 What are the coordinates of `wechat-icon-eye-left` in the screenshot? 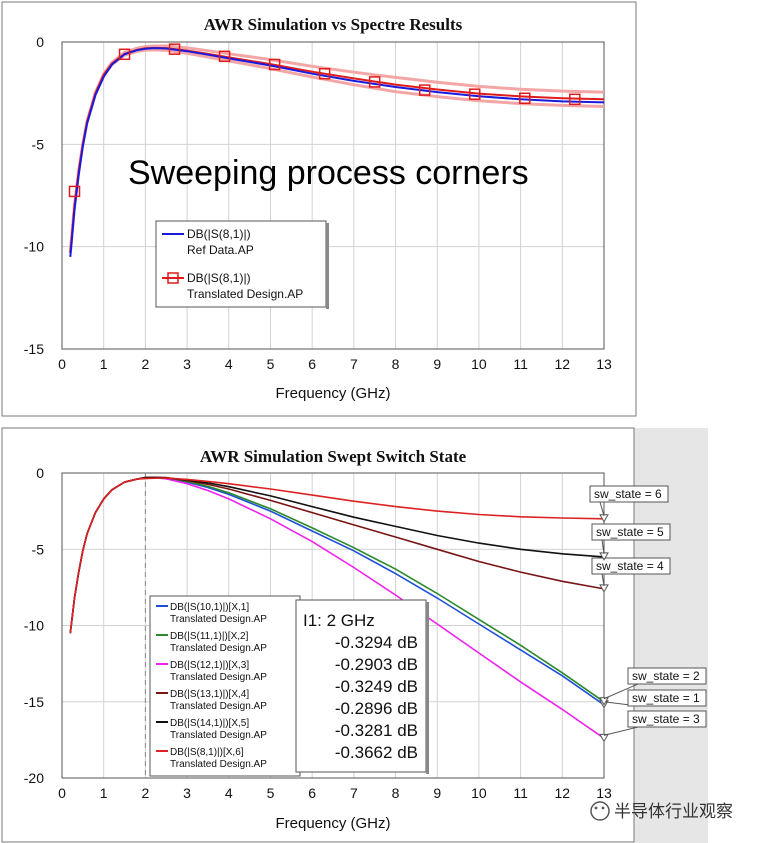 It's located at (596, 808).